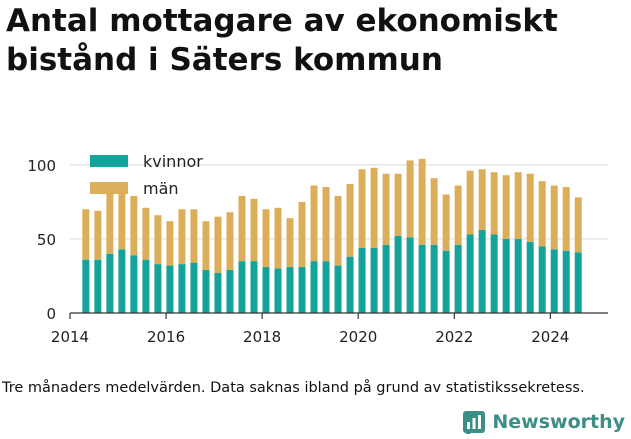 The width and height of the screenshot is (631, 439). What do you see at coordinates (454, 337) in the screenshot?
I see `x-tick-label: 2022` at bounding box center [454, 337].